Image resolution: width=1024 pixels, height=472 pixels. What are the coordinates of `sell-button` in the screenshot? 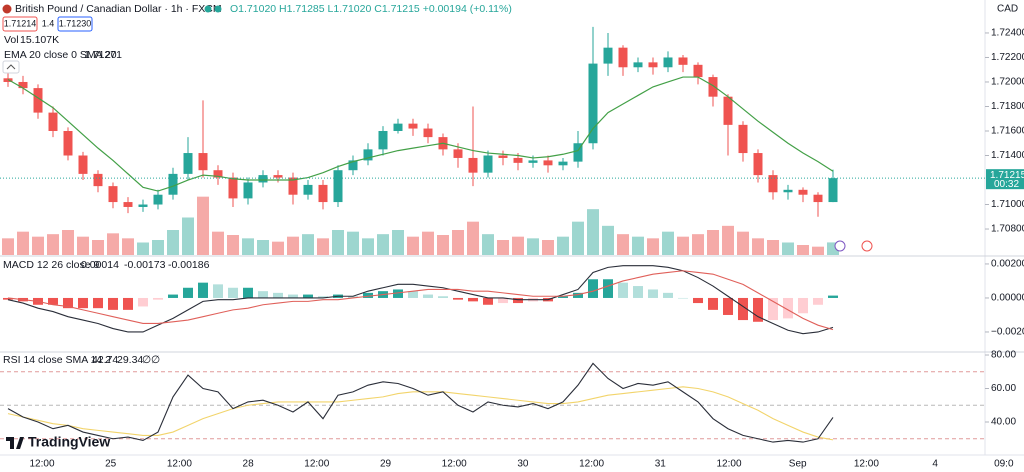 It's located at (20, 24).